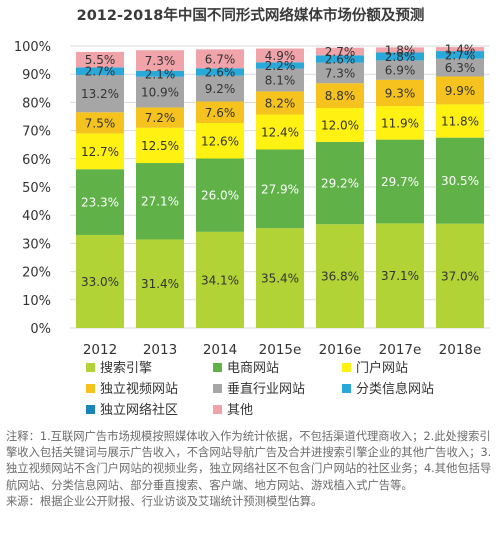 The height and width of the screenshot is (536, 501). What do you see at coordinates (460, 350) in the screenshot?
I see `x-tick-label: 2018e` at bounding box center [460, 350].